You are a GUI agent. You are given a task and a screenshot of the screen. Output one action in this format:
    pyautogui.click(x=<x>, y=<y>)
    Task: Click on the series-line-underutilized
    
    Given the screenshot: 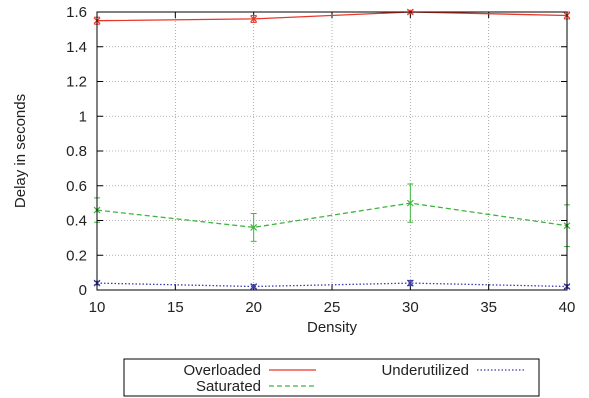 What is the action you would take?
    pyautogui.click(x=332, y=285)
    